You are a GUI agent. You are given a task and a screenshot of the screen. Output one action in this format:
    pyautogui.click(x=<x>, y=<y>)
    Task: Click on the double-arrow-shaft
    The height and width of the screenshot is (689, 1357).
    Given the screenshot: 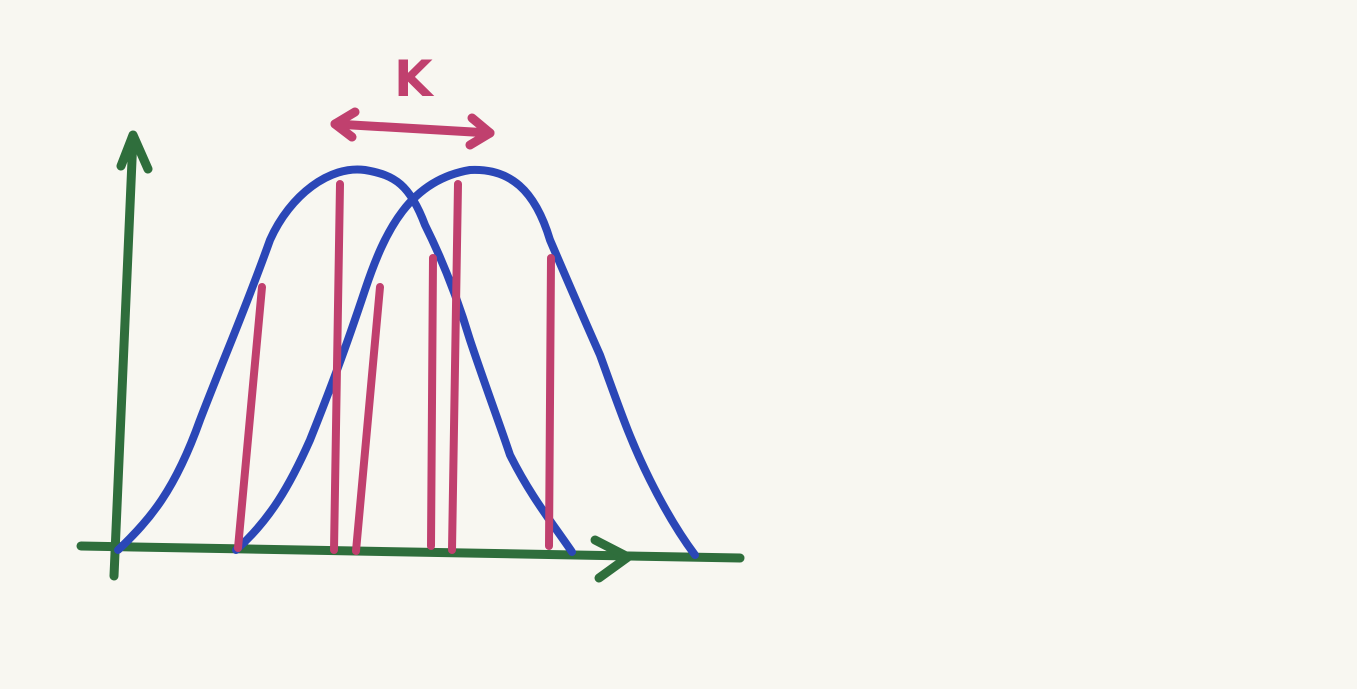 What is the action you would take?
    pyautogui.click(x=412, y=128)
    